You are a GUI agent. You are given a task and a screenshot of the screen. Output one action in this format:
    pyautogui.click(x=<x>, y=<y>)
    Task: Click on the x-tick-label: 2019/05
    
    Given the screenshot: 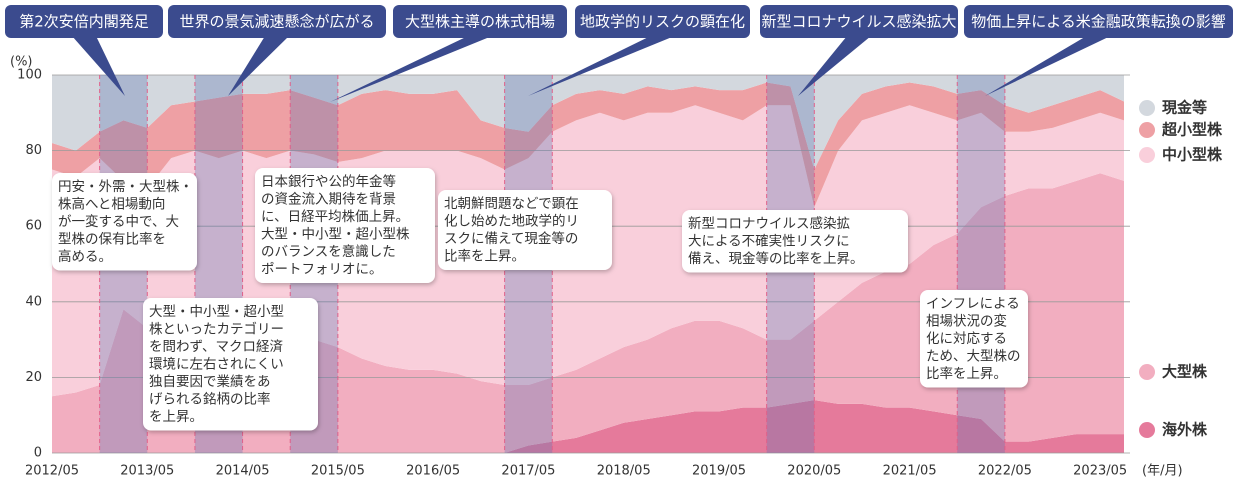 What is the action you would take?
    pyautogui.click(x=719, y=471)
    